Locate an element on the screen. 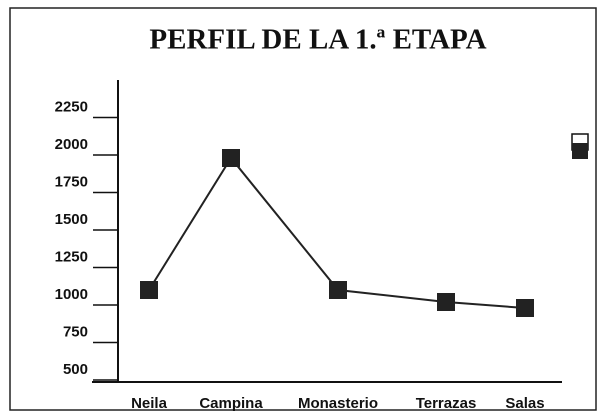  y-tick-label: 500 is located at coordinates (75, 369).